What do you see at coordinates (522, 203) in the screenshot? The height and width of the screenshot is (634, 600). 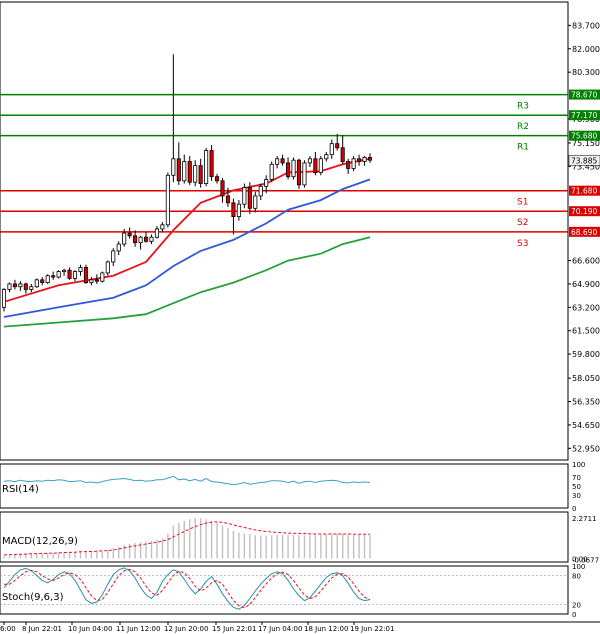 I see `level-name-s1: S1` at bounding box center [522, 203].